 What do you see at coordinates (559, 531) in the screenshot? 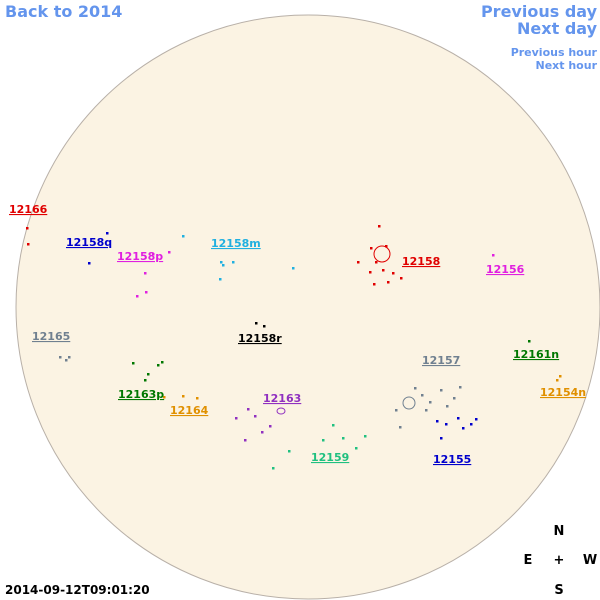
I see `compass-north: N` at bounding box center [559, 531].